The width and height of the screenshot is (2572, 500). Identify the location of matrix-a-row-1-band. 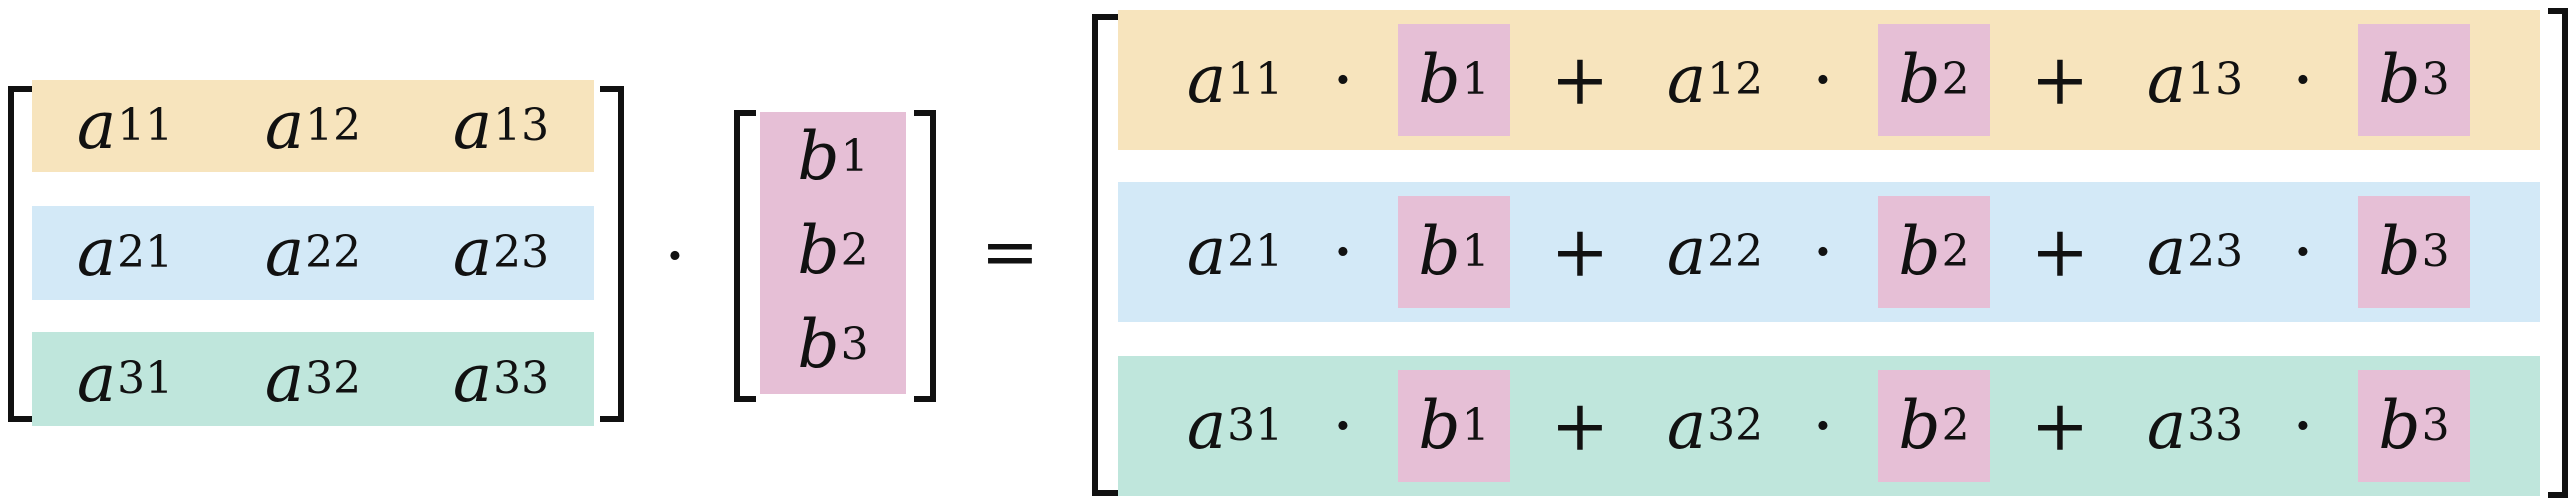
(313, 126).